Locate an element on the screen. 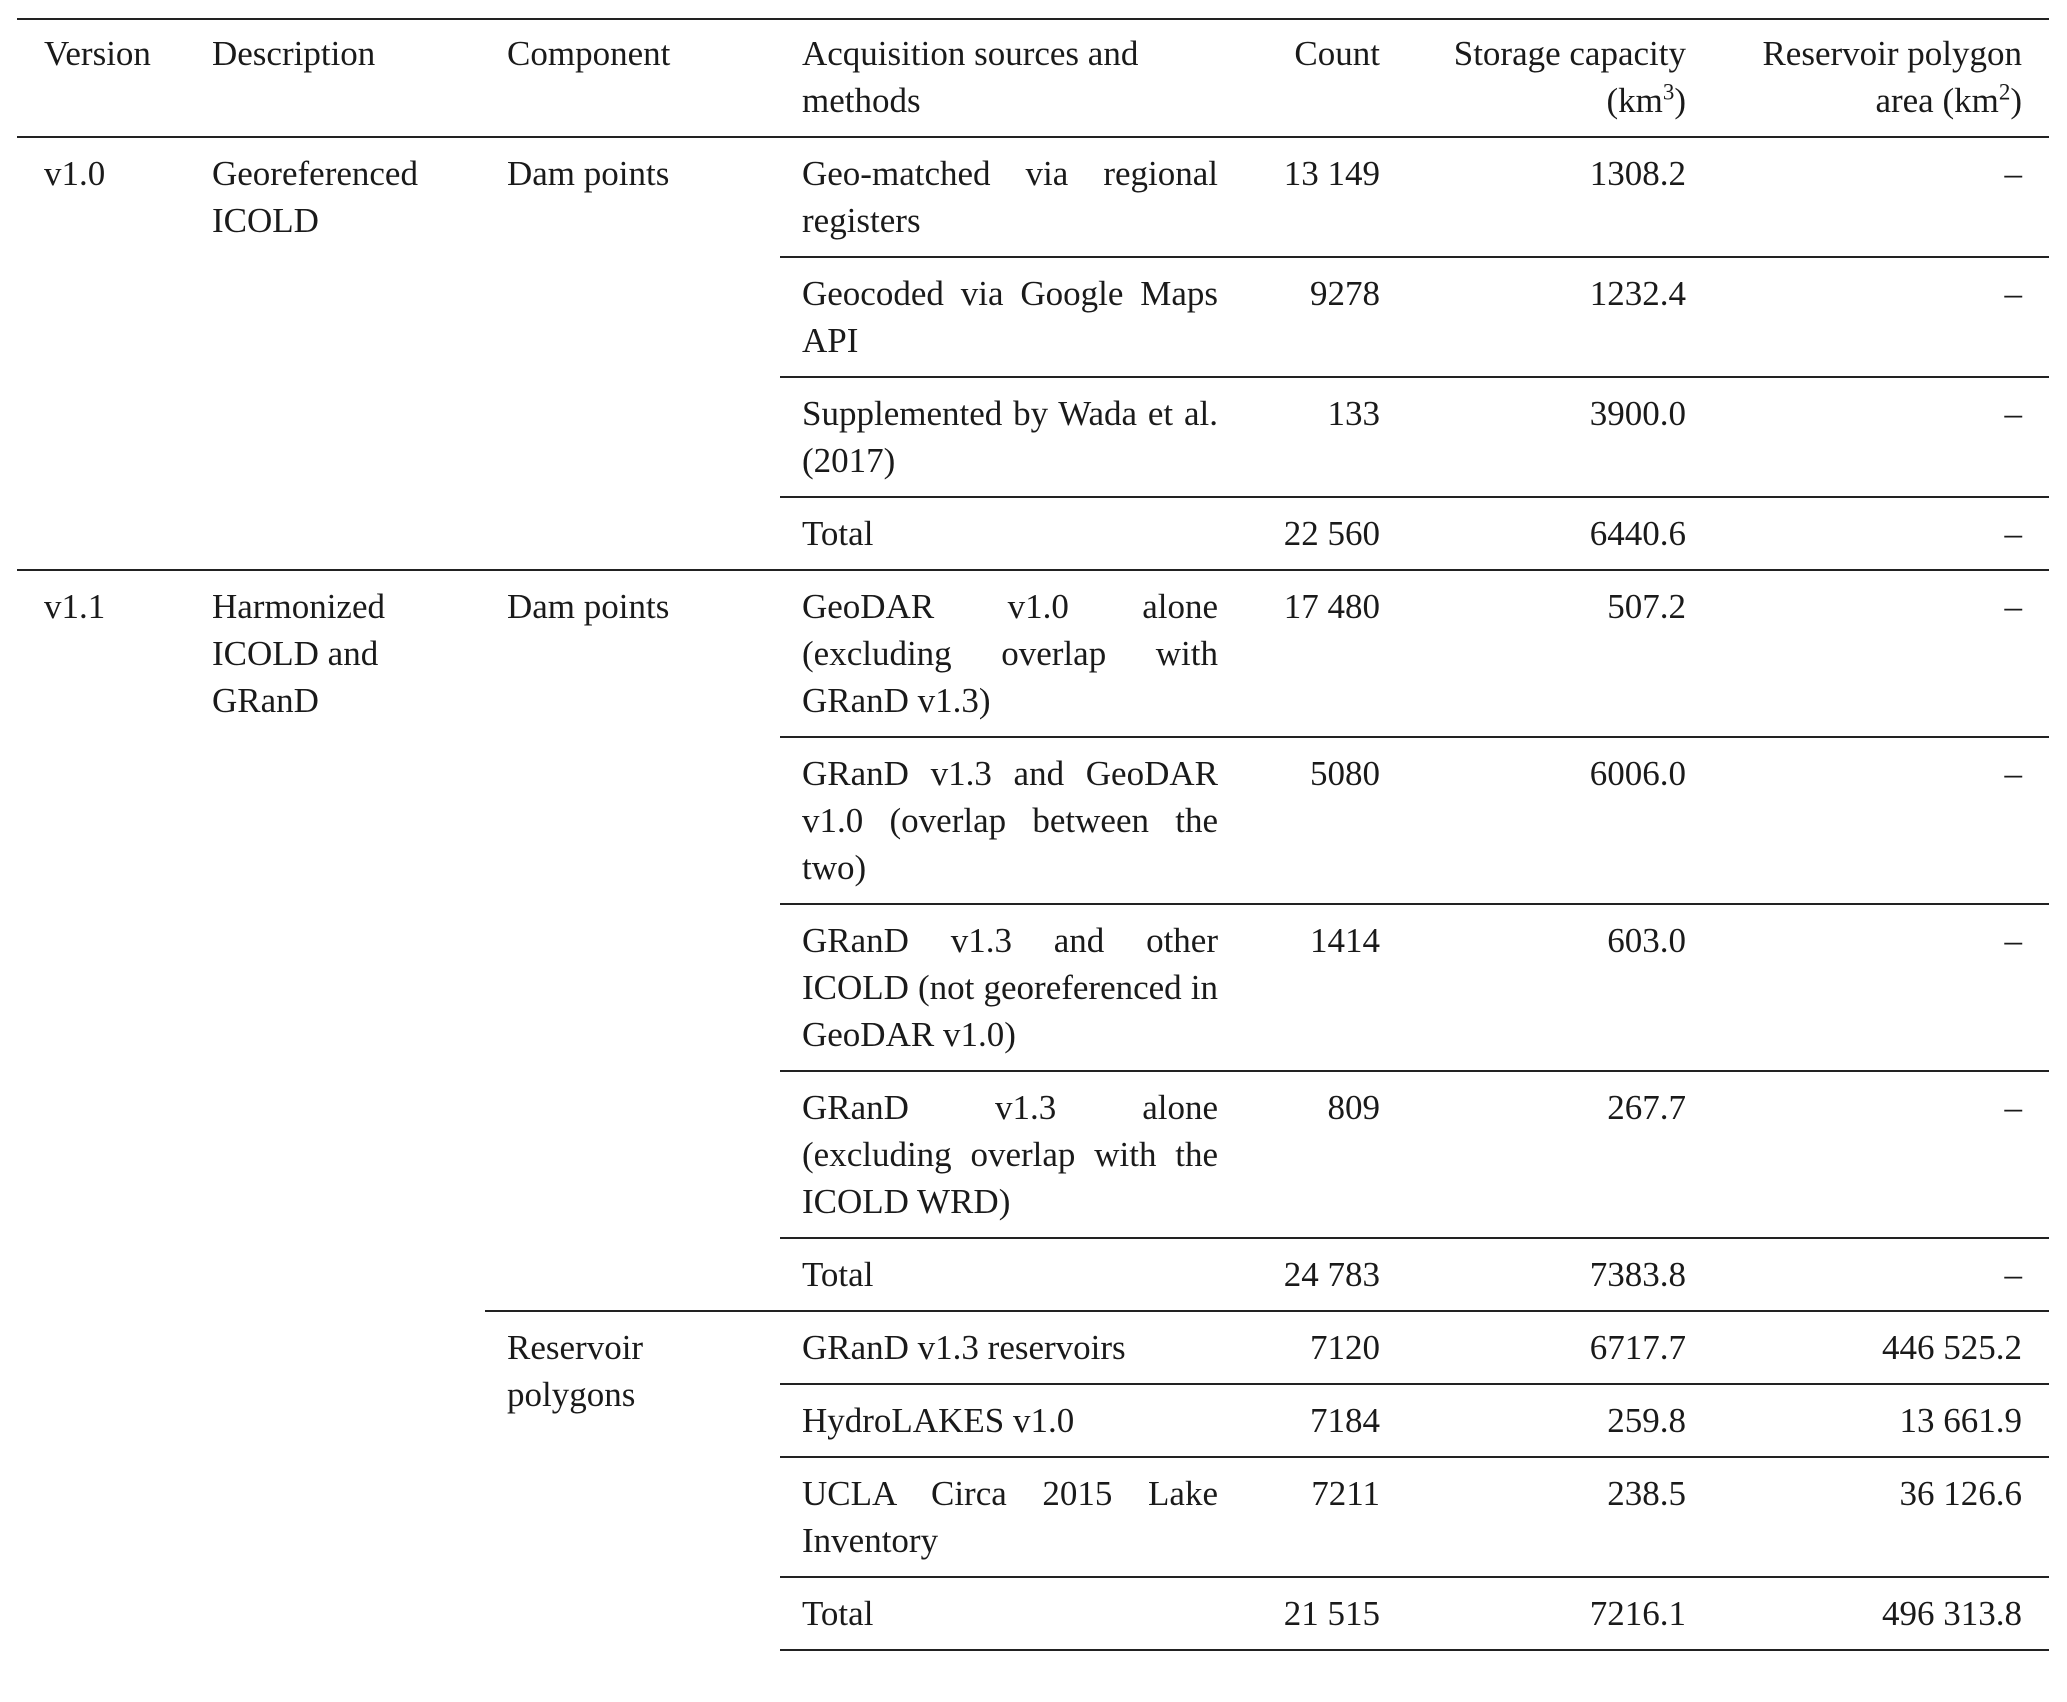 This screenshot has width=2067, height=1702. area-cell: 446 525.2 is located at coordinates (1877, 1347).